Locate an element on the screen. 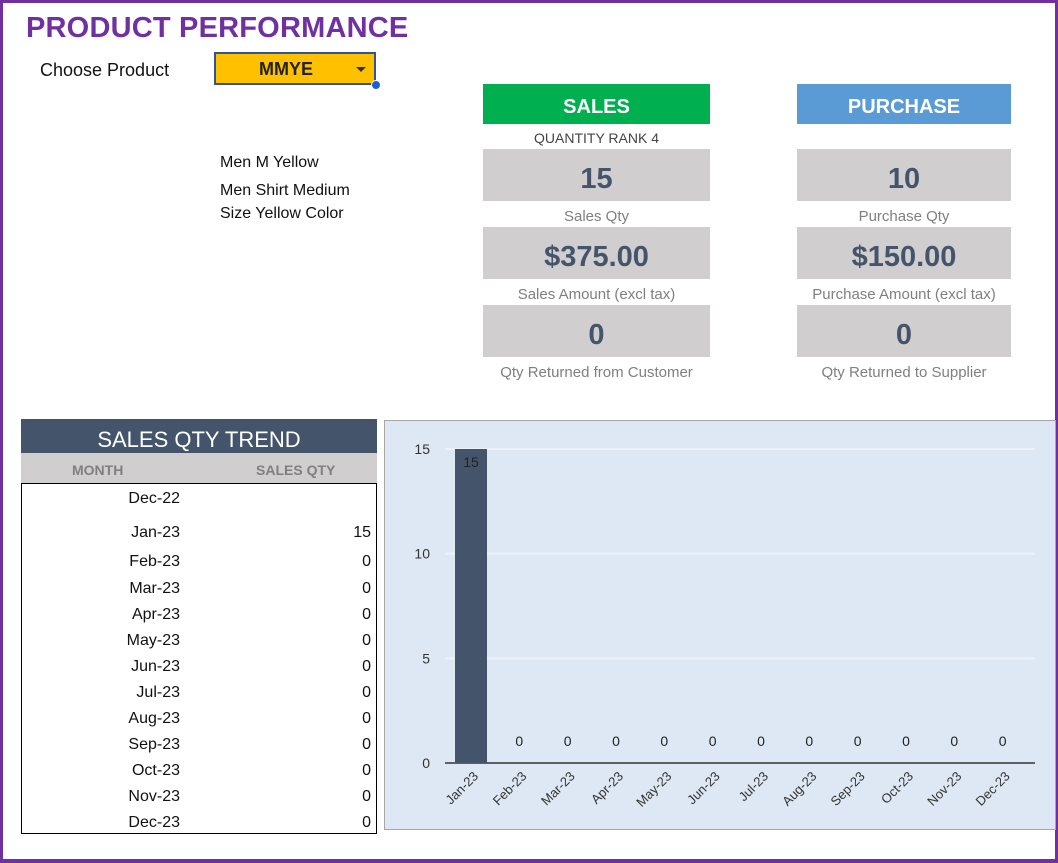  x-tick-label: Sep-23 is located at coordinates (848, 789).